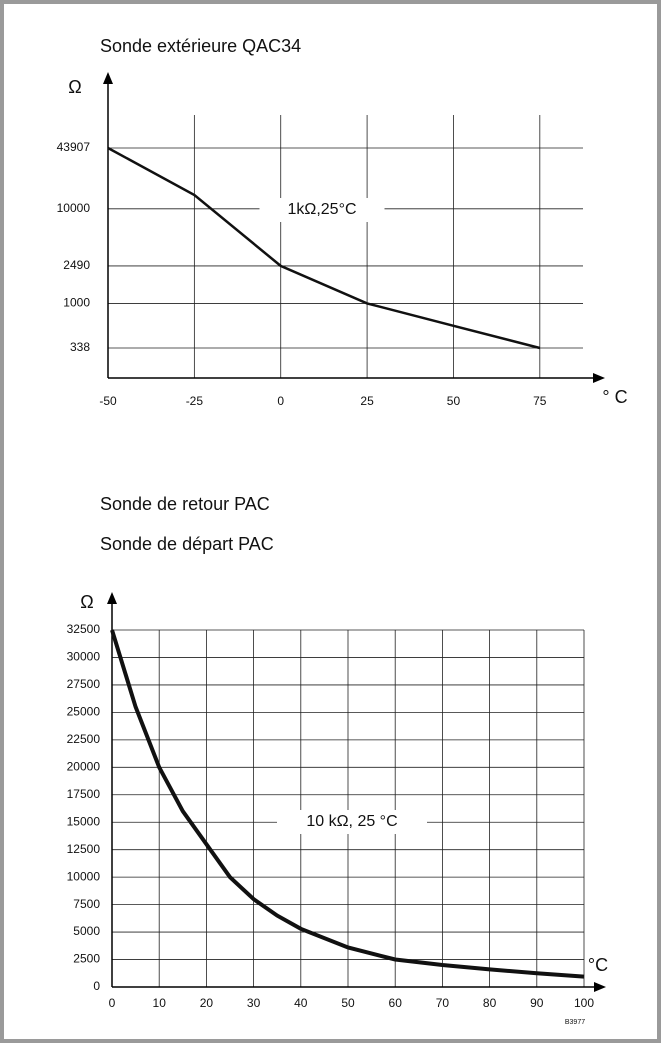 The image size is (661, 1043). I want to click on y-tick-label: 22500, so click(84, 739).